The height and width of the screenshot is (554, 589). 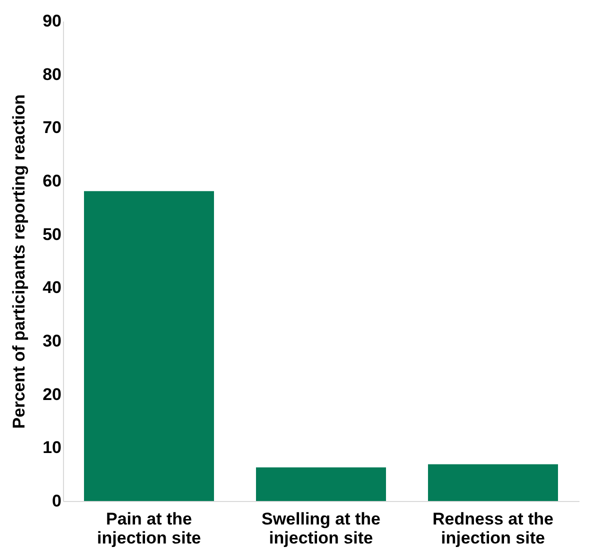 What do you see at coordinates (57, 501) in the screenshot?
I see `y-tick-label: 0` at bounding box center [57, 501].